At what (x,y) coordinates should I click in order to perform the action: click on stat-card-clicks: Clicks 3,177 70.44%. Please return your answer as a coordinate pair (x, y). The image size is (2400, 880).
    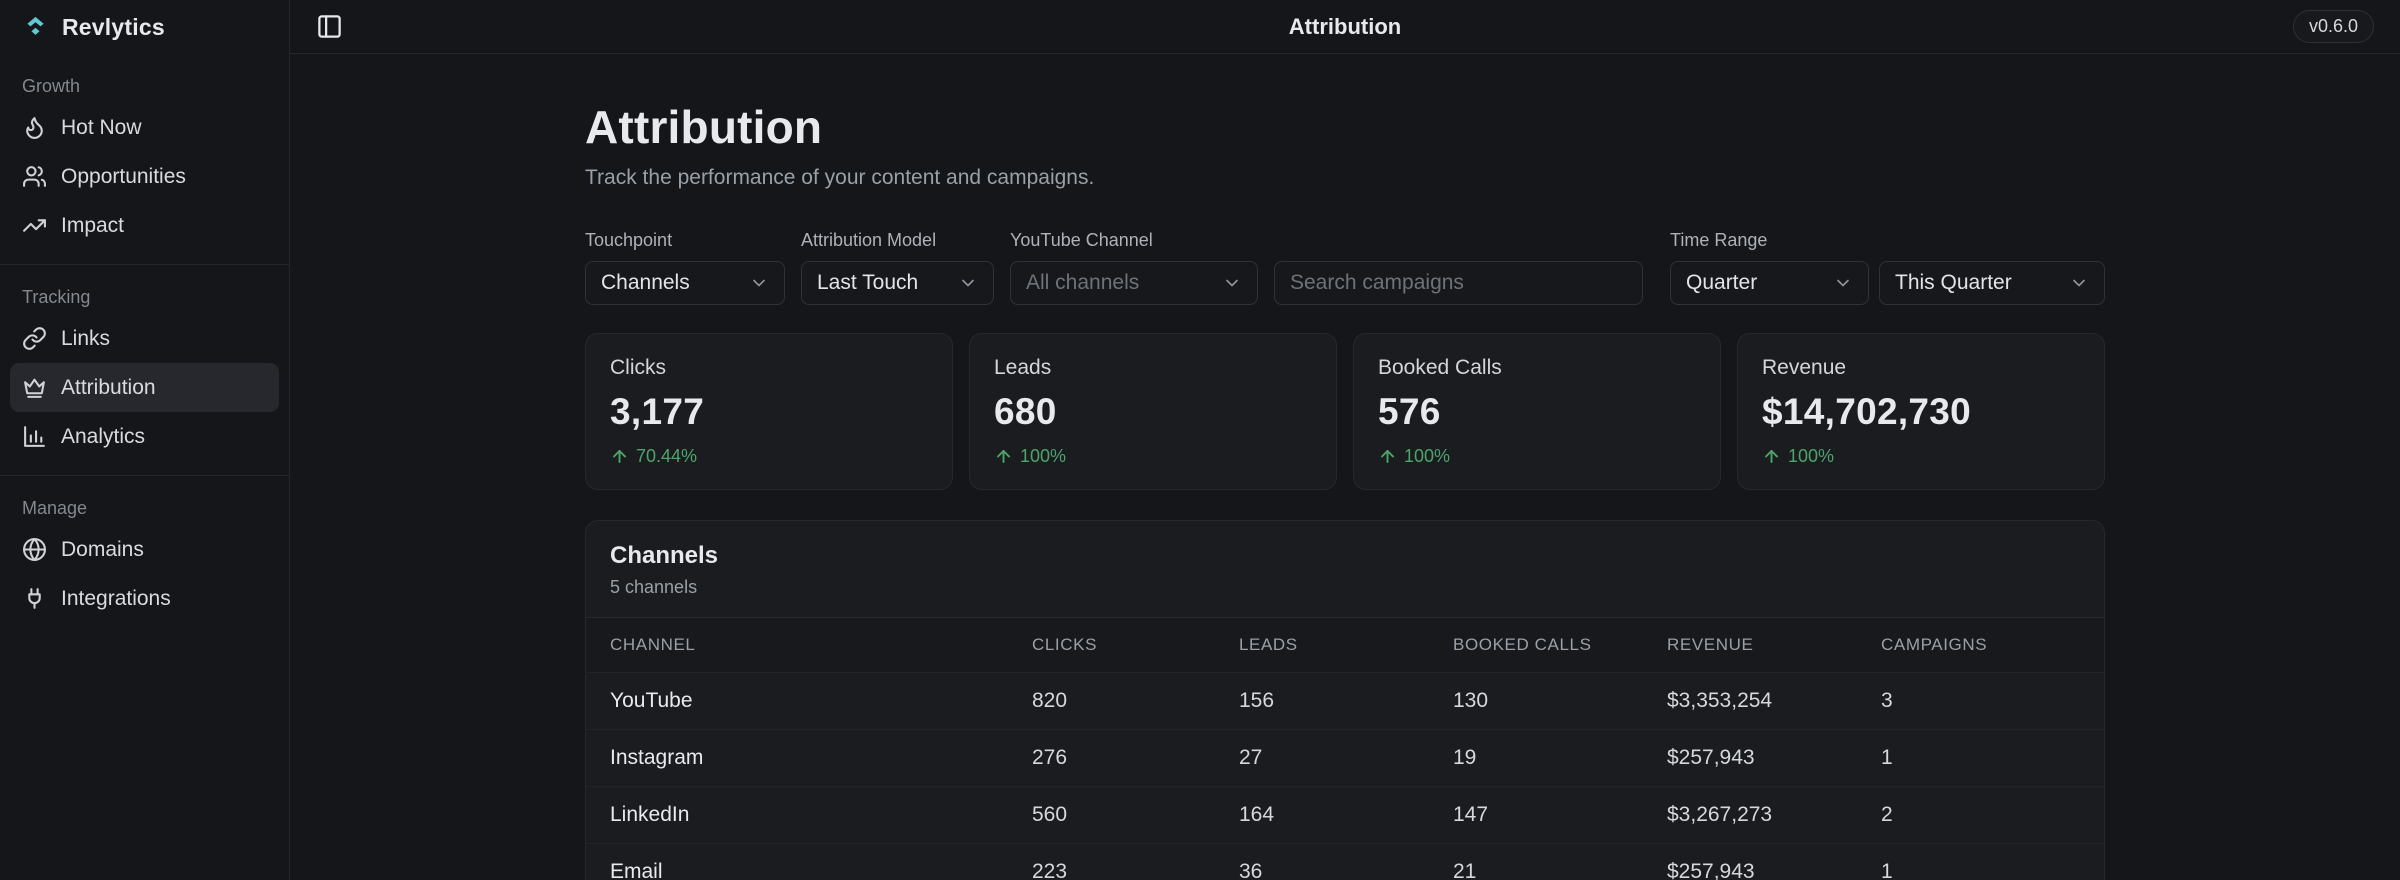
    Looking at the image, I should click on (769, 411).